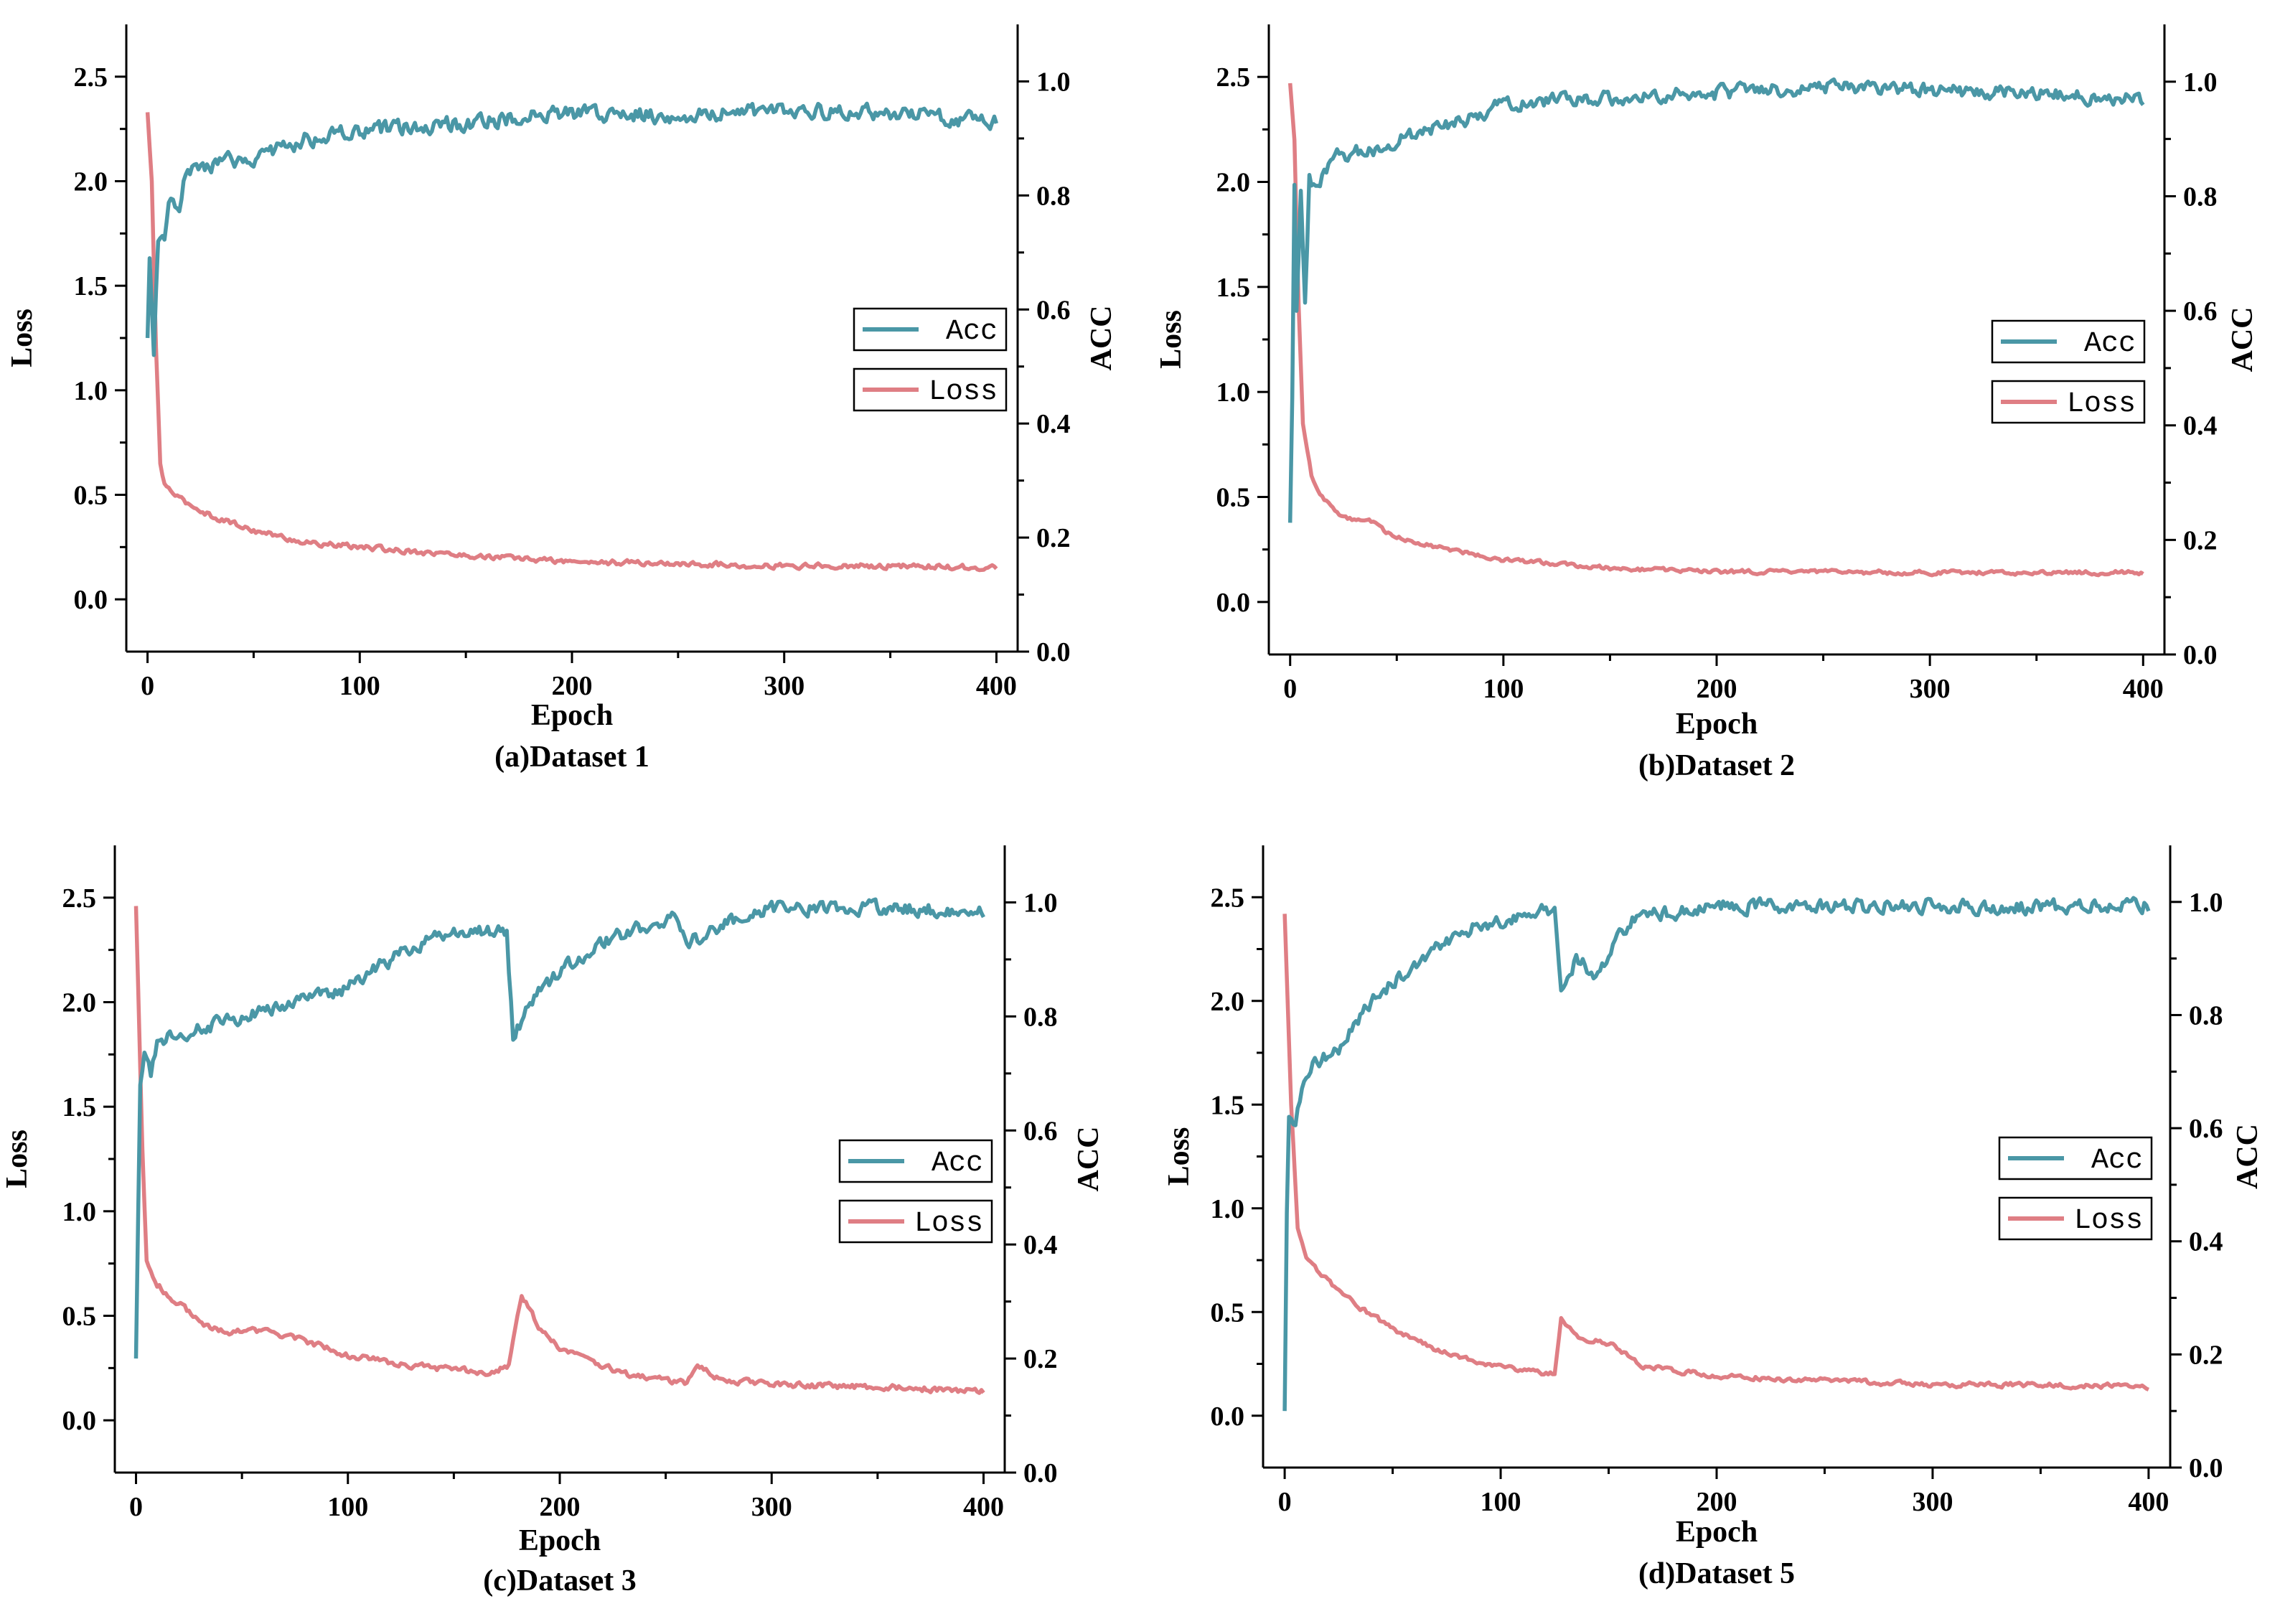 The height and width of the screenshot is (1624, 2280). What do you see at coordinates (1716, 765) in the screenshot?
I see `panel-caption: (b)Dataset 2` at bounding box center [1716, 765].